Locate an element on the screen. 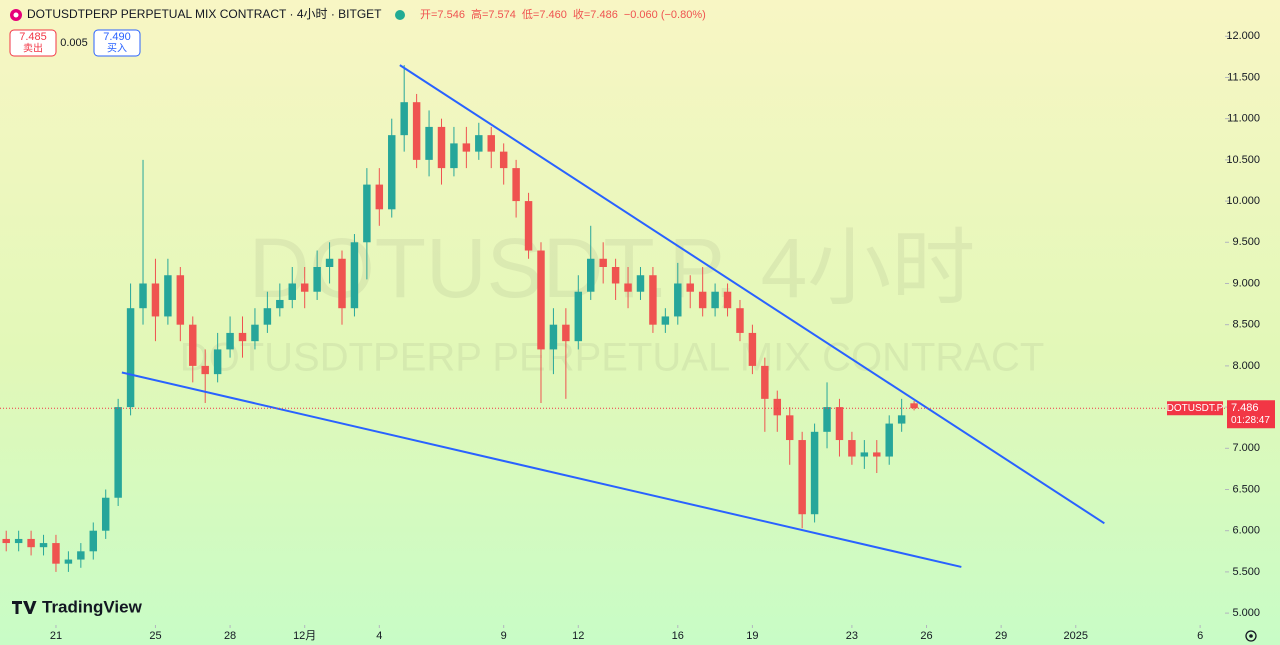 The height and width of the screenshot is (645, 1280). gear is located at coordinates (1251, 636).